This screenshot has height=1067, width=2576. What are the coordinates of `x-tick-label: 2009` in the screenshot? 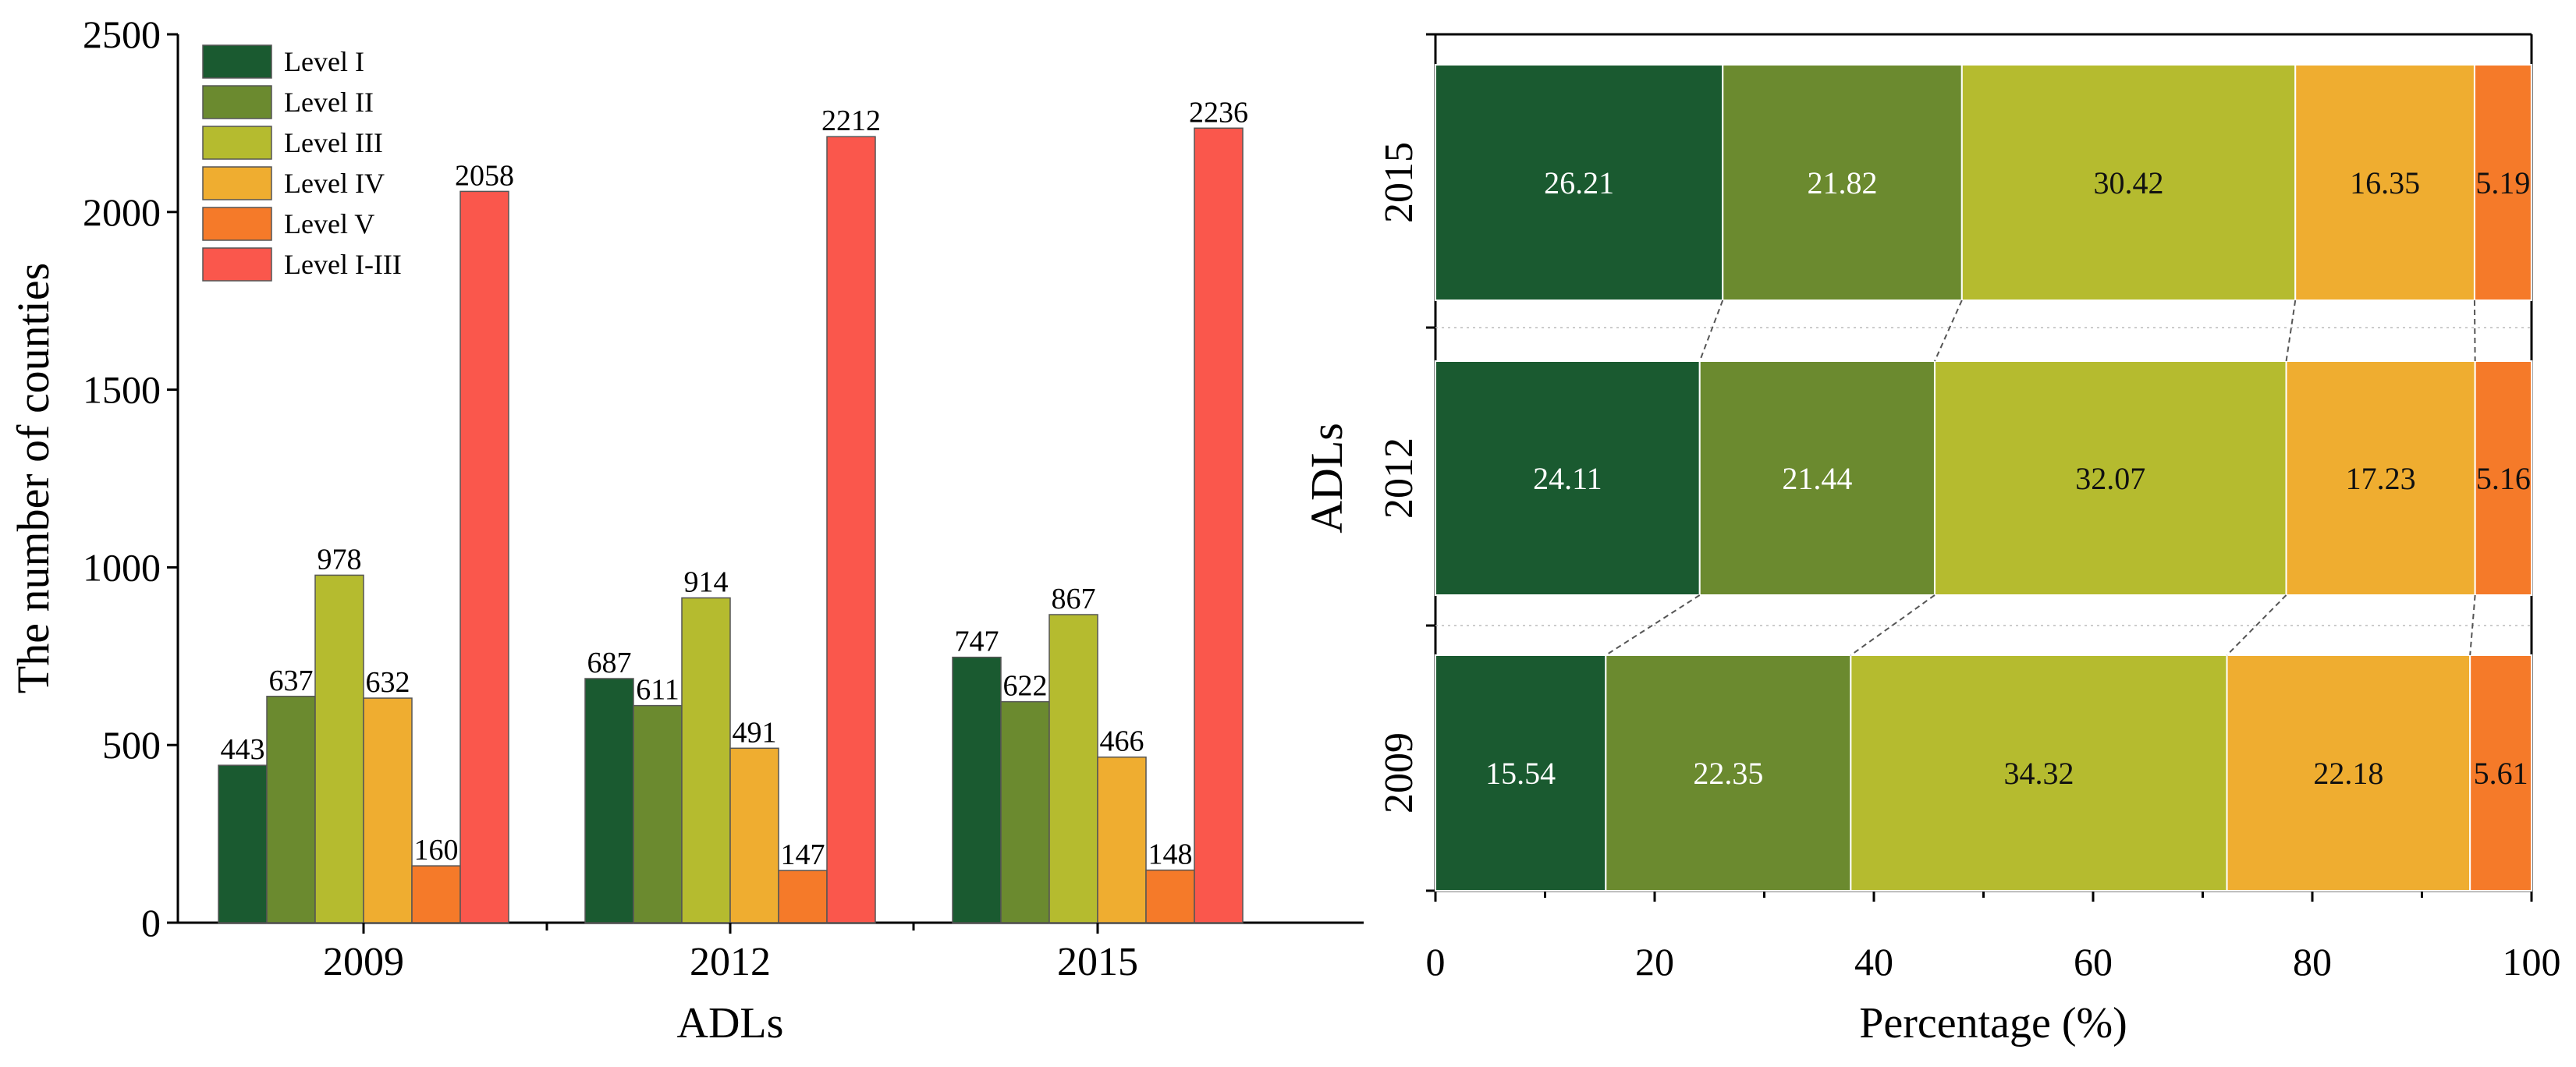 It's located at (363, 962).